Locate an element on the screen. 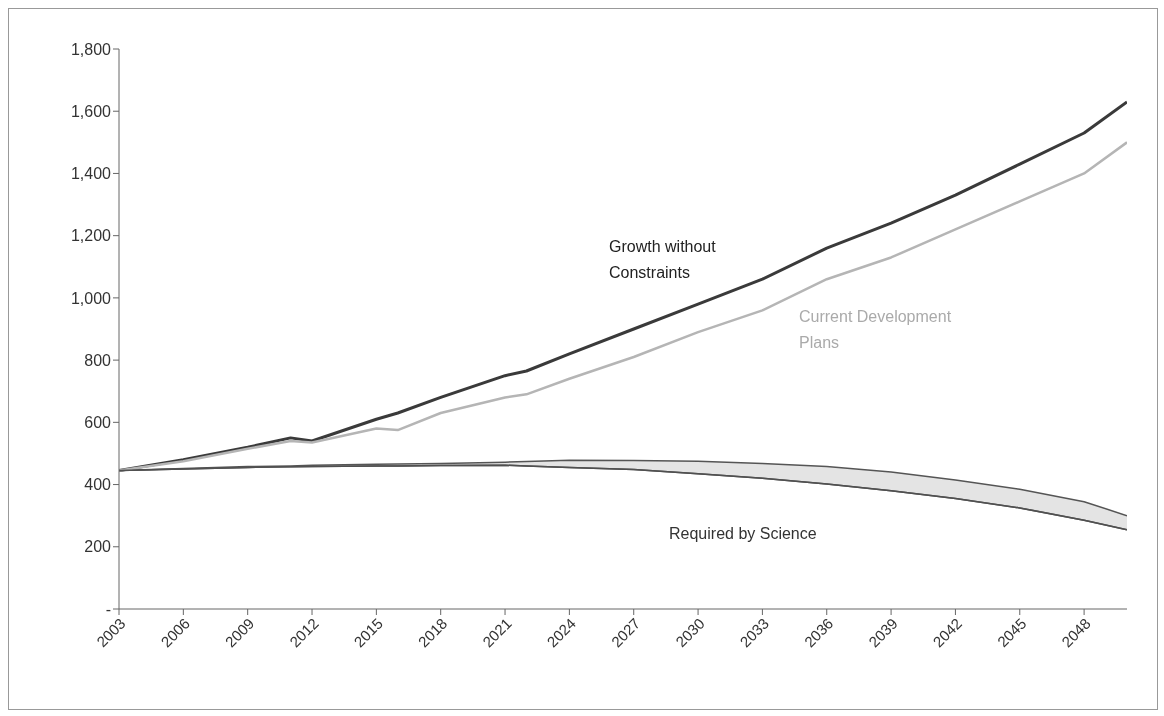 This screenshot has height=716, width=1164. y-tick-label: 400 is located at coordinates (98, 485).